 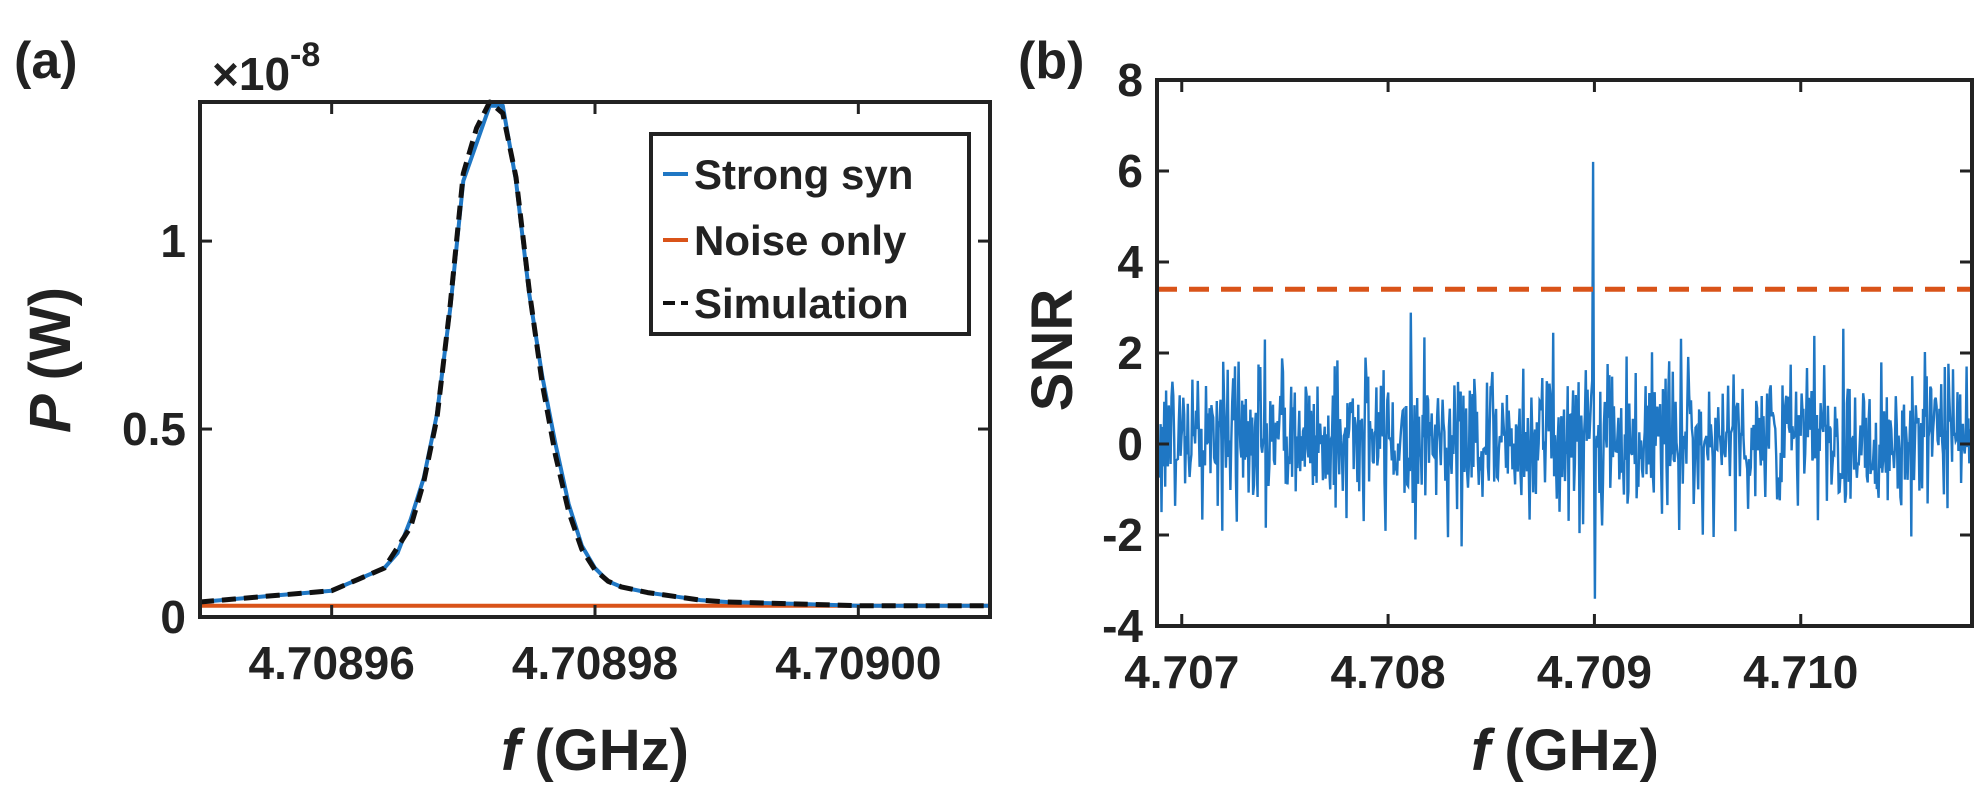 What do you see at coordinates (1051, 61) in the screenshot?
I see `panel-b-label: (b)` at bounding box center [1051, 61].